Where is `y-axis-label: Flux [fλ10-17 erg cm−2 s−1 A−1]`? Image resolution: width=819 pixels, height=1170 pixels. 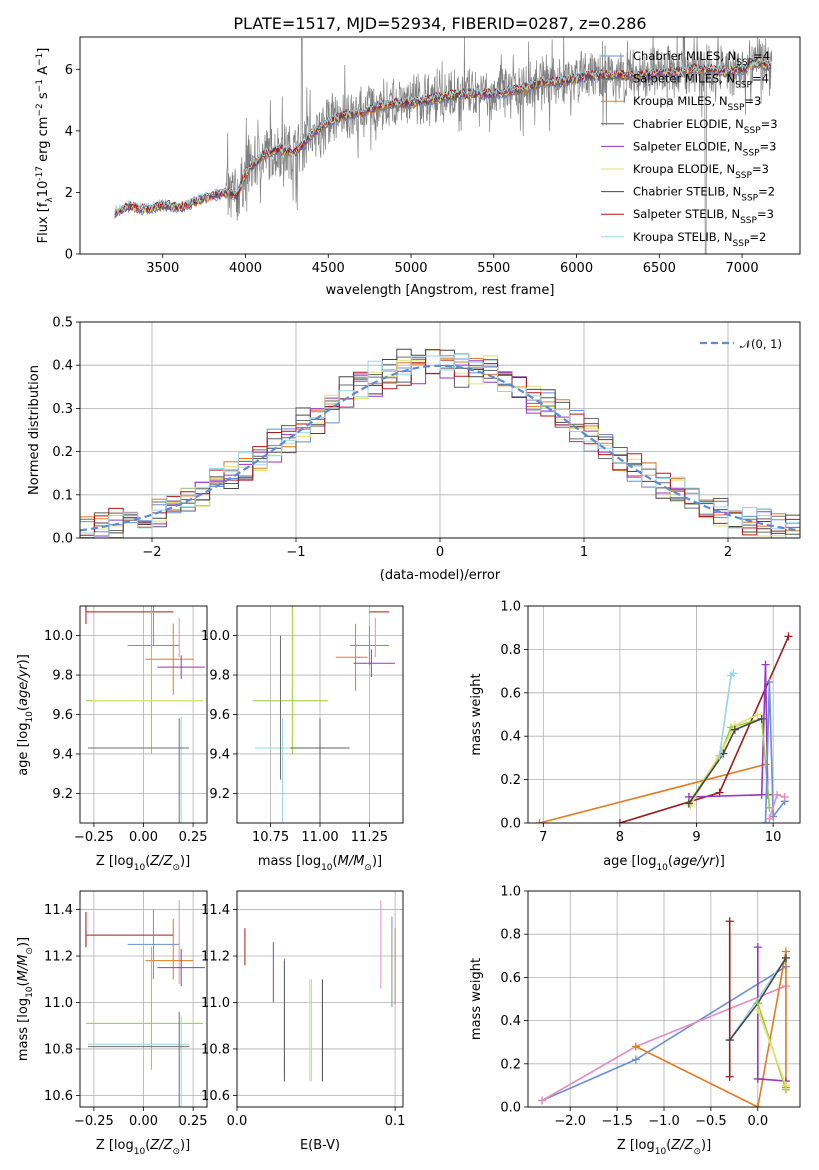 y-axis-label: Flux [fλ10-17 erg cm−2 s−1 A−1] is located at coordinates (45, 146).